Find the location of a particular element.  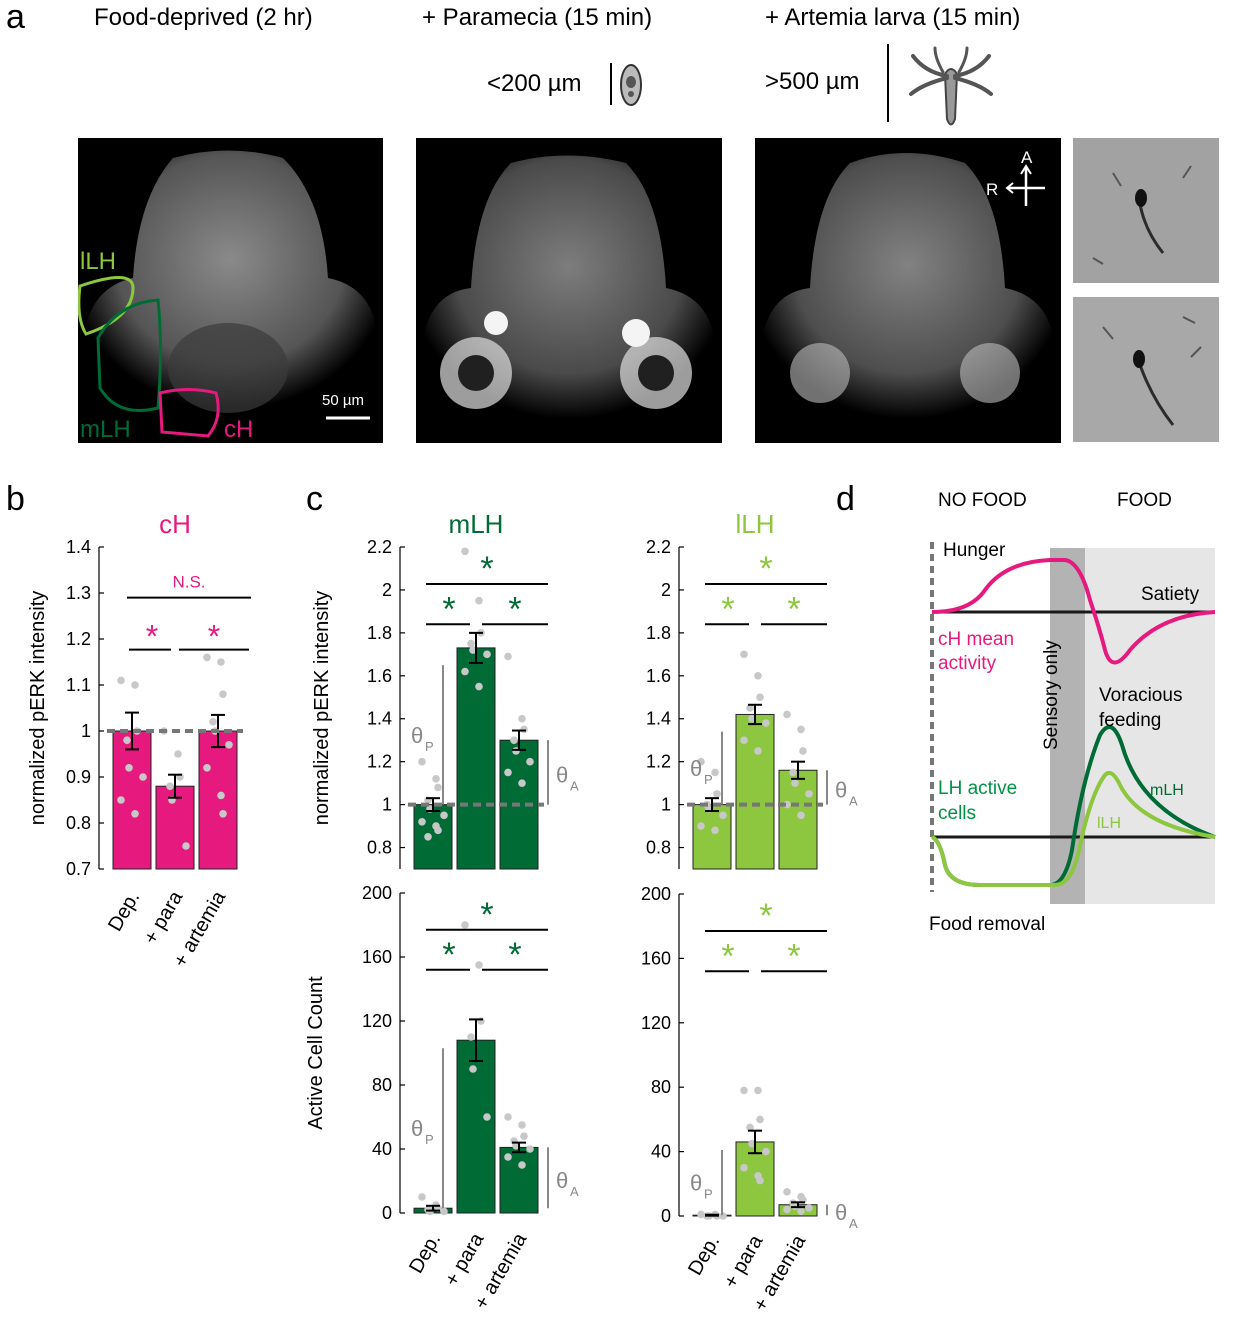

llh_count-ytick-label-2: 80 is located at coordinates (661, 1087).